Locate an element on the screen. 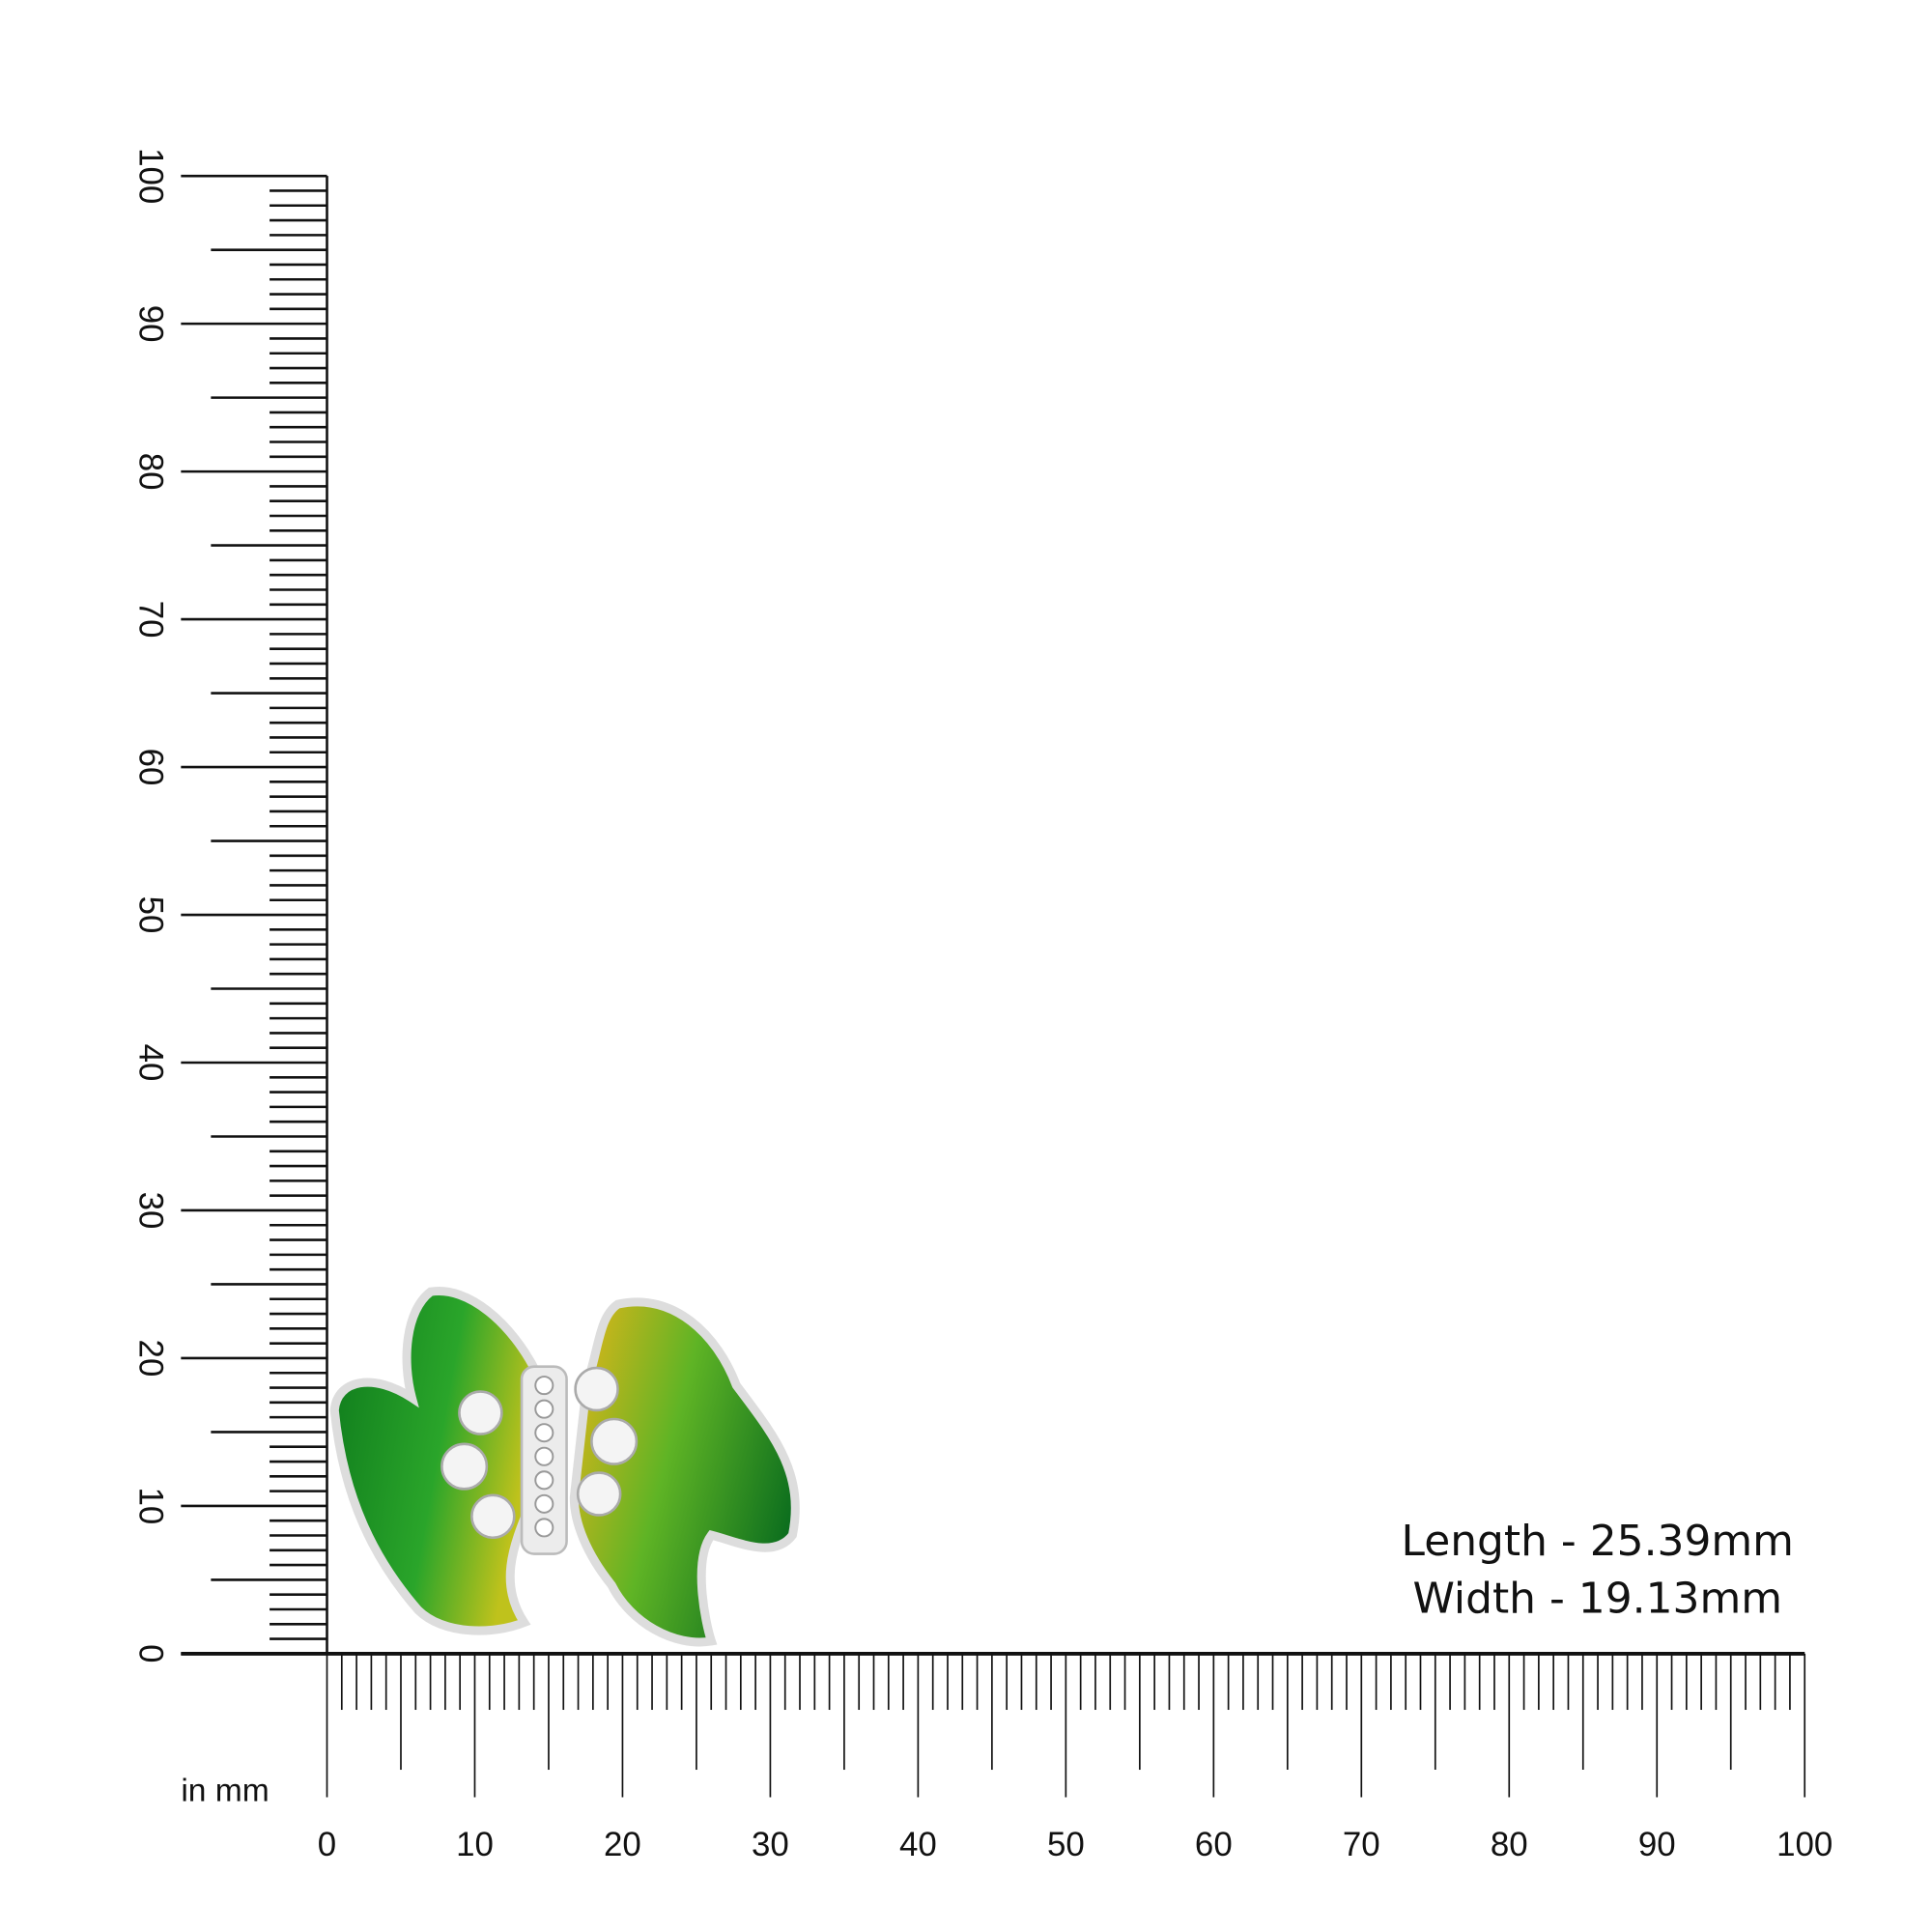 The height and width of the screenshot is (1932, 1932). horizontal-ruler: 0 10 20 30 40 50 60 70 80 90 100 is located at coordinates (1007, 1757).